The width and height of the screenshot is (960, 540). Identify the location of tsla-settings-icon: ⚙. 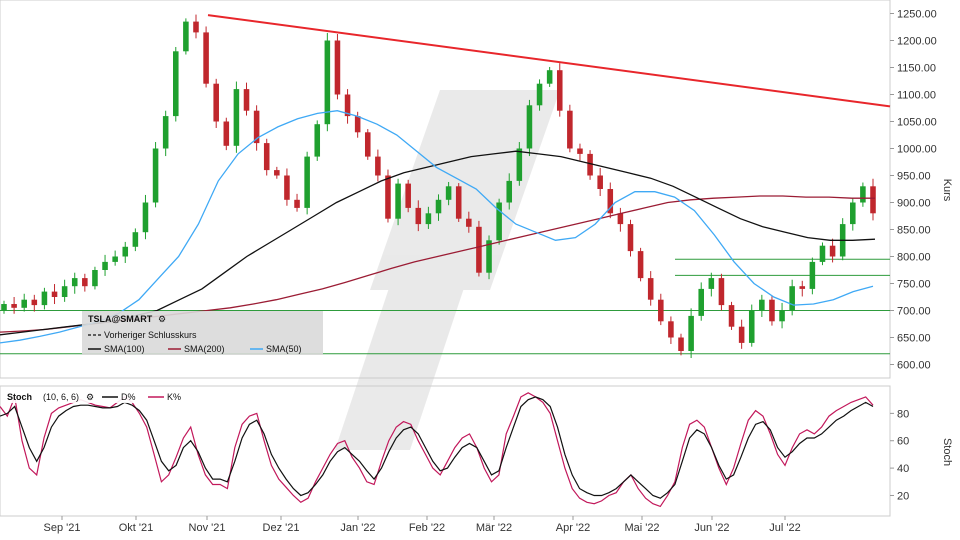
(162, 319).